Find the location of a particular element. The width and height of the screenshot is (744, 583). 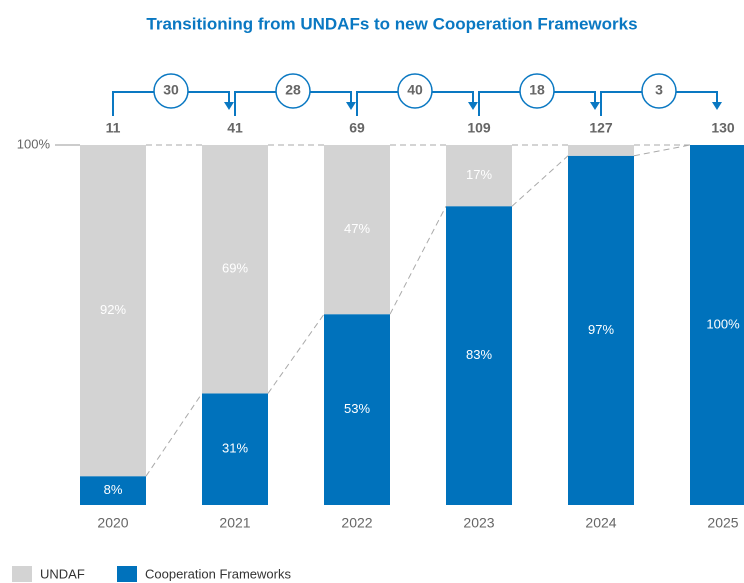

legend-label: UNDAF is located at coordinates (62, 573).